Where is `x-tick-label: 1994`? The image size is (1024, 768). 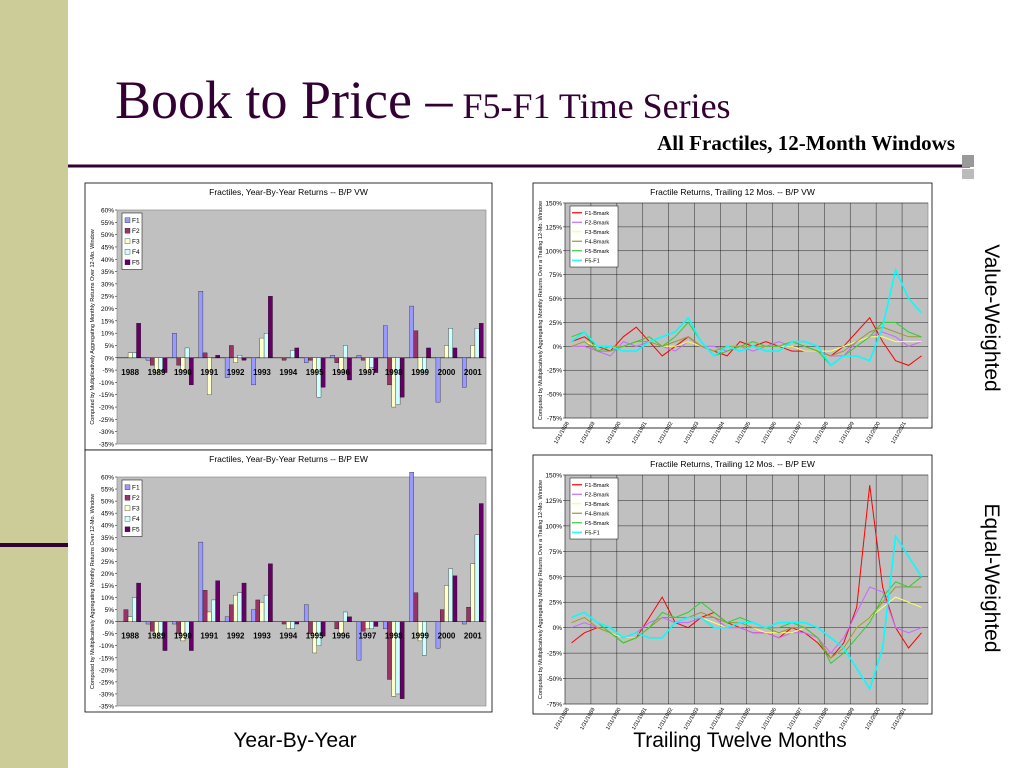
x-tick-label: 1994 is located at coordinates (288, 636).